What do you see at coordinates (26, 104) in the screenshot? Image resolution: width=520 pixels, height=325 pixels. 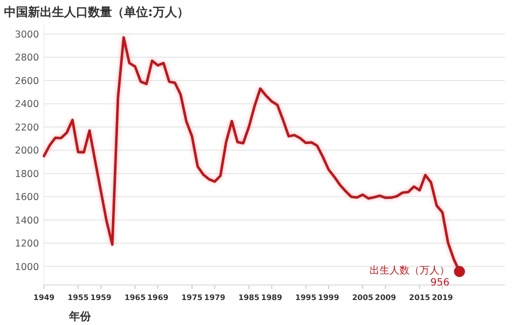 I see `y-tick-label: 2400` at bounding box center [26, 104].